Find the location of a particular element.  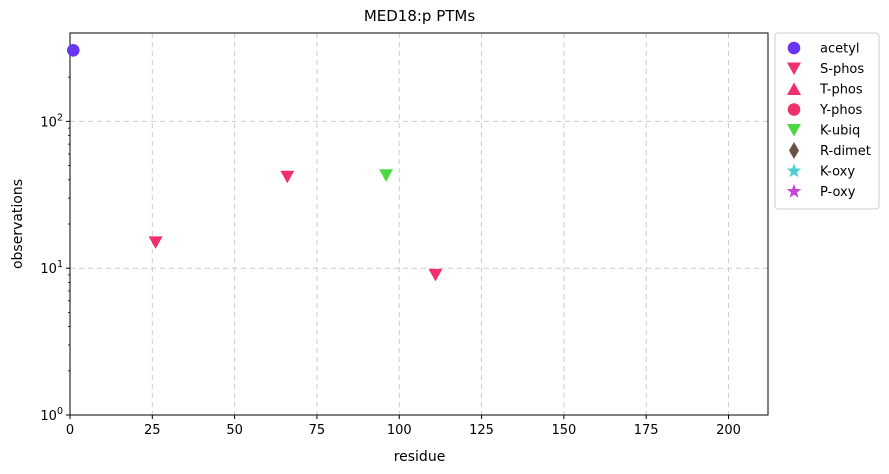

chart-title: MED18:p PTMs is located at coordinates (420, 16).